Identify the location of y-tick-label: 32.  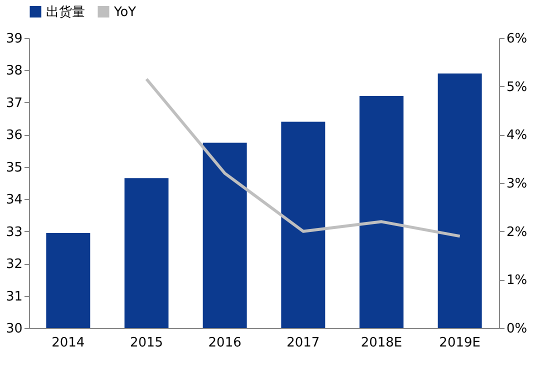
(14, 264).